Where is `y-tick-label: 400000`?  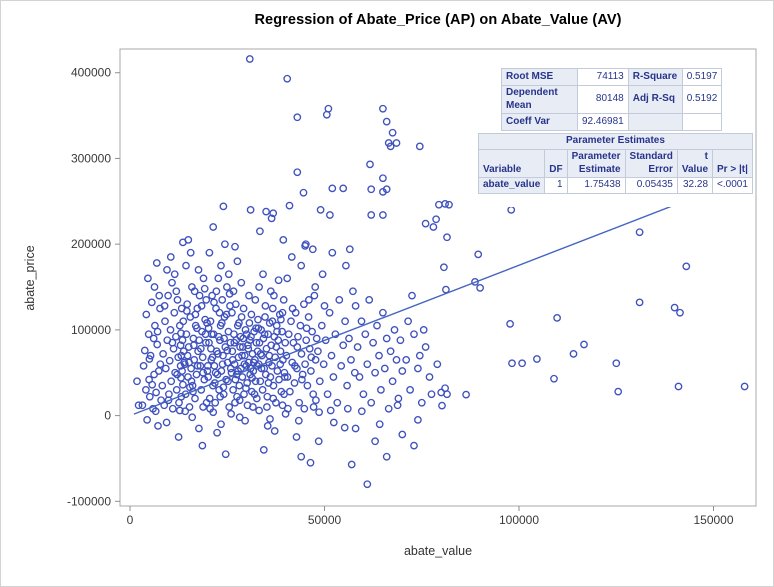 y-tick-label: 400000 is located at coordinates (91, 73).